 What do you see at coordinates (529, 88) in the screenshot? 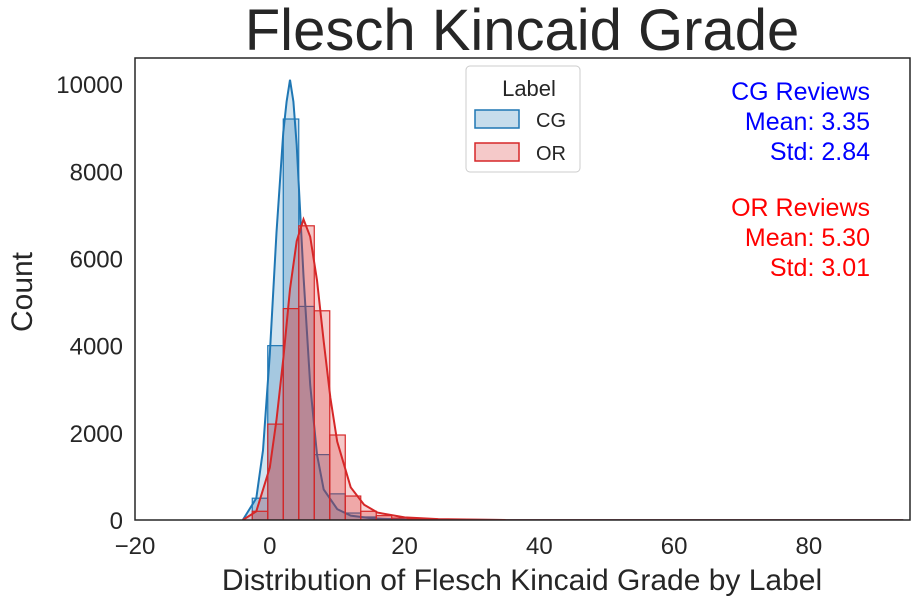
I see `legend-title: Label` at bounding box center [529, 88].